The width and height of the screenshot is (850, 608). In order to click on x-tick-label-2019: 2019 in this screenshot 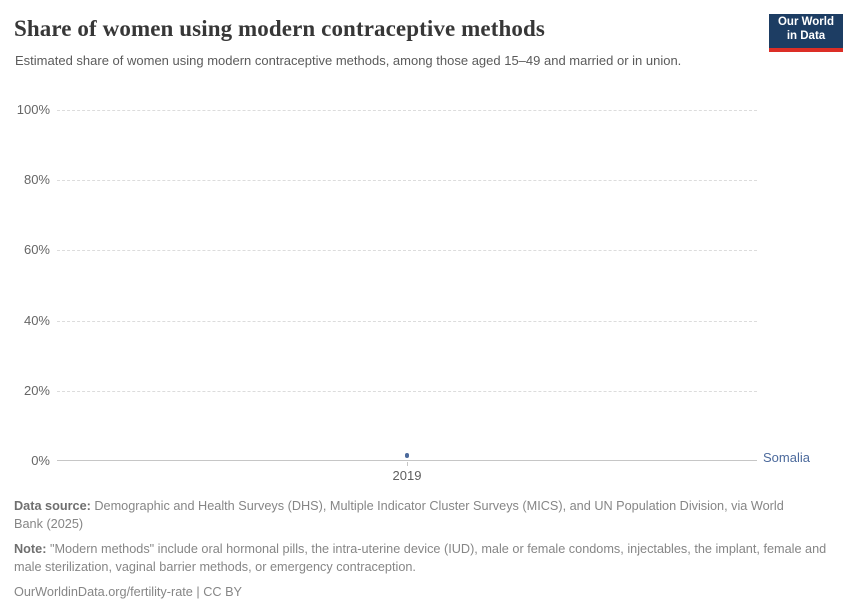, I will do `click(407, 475)`.